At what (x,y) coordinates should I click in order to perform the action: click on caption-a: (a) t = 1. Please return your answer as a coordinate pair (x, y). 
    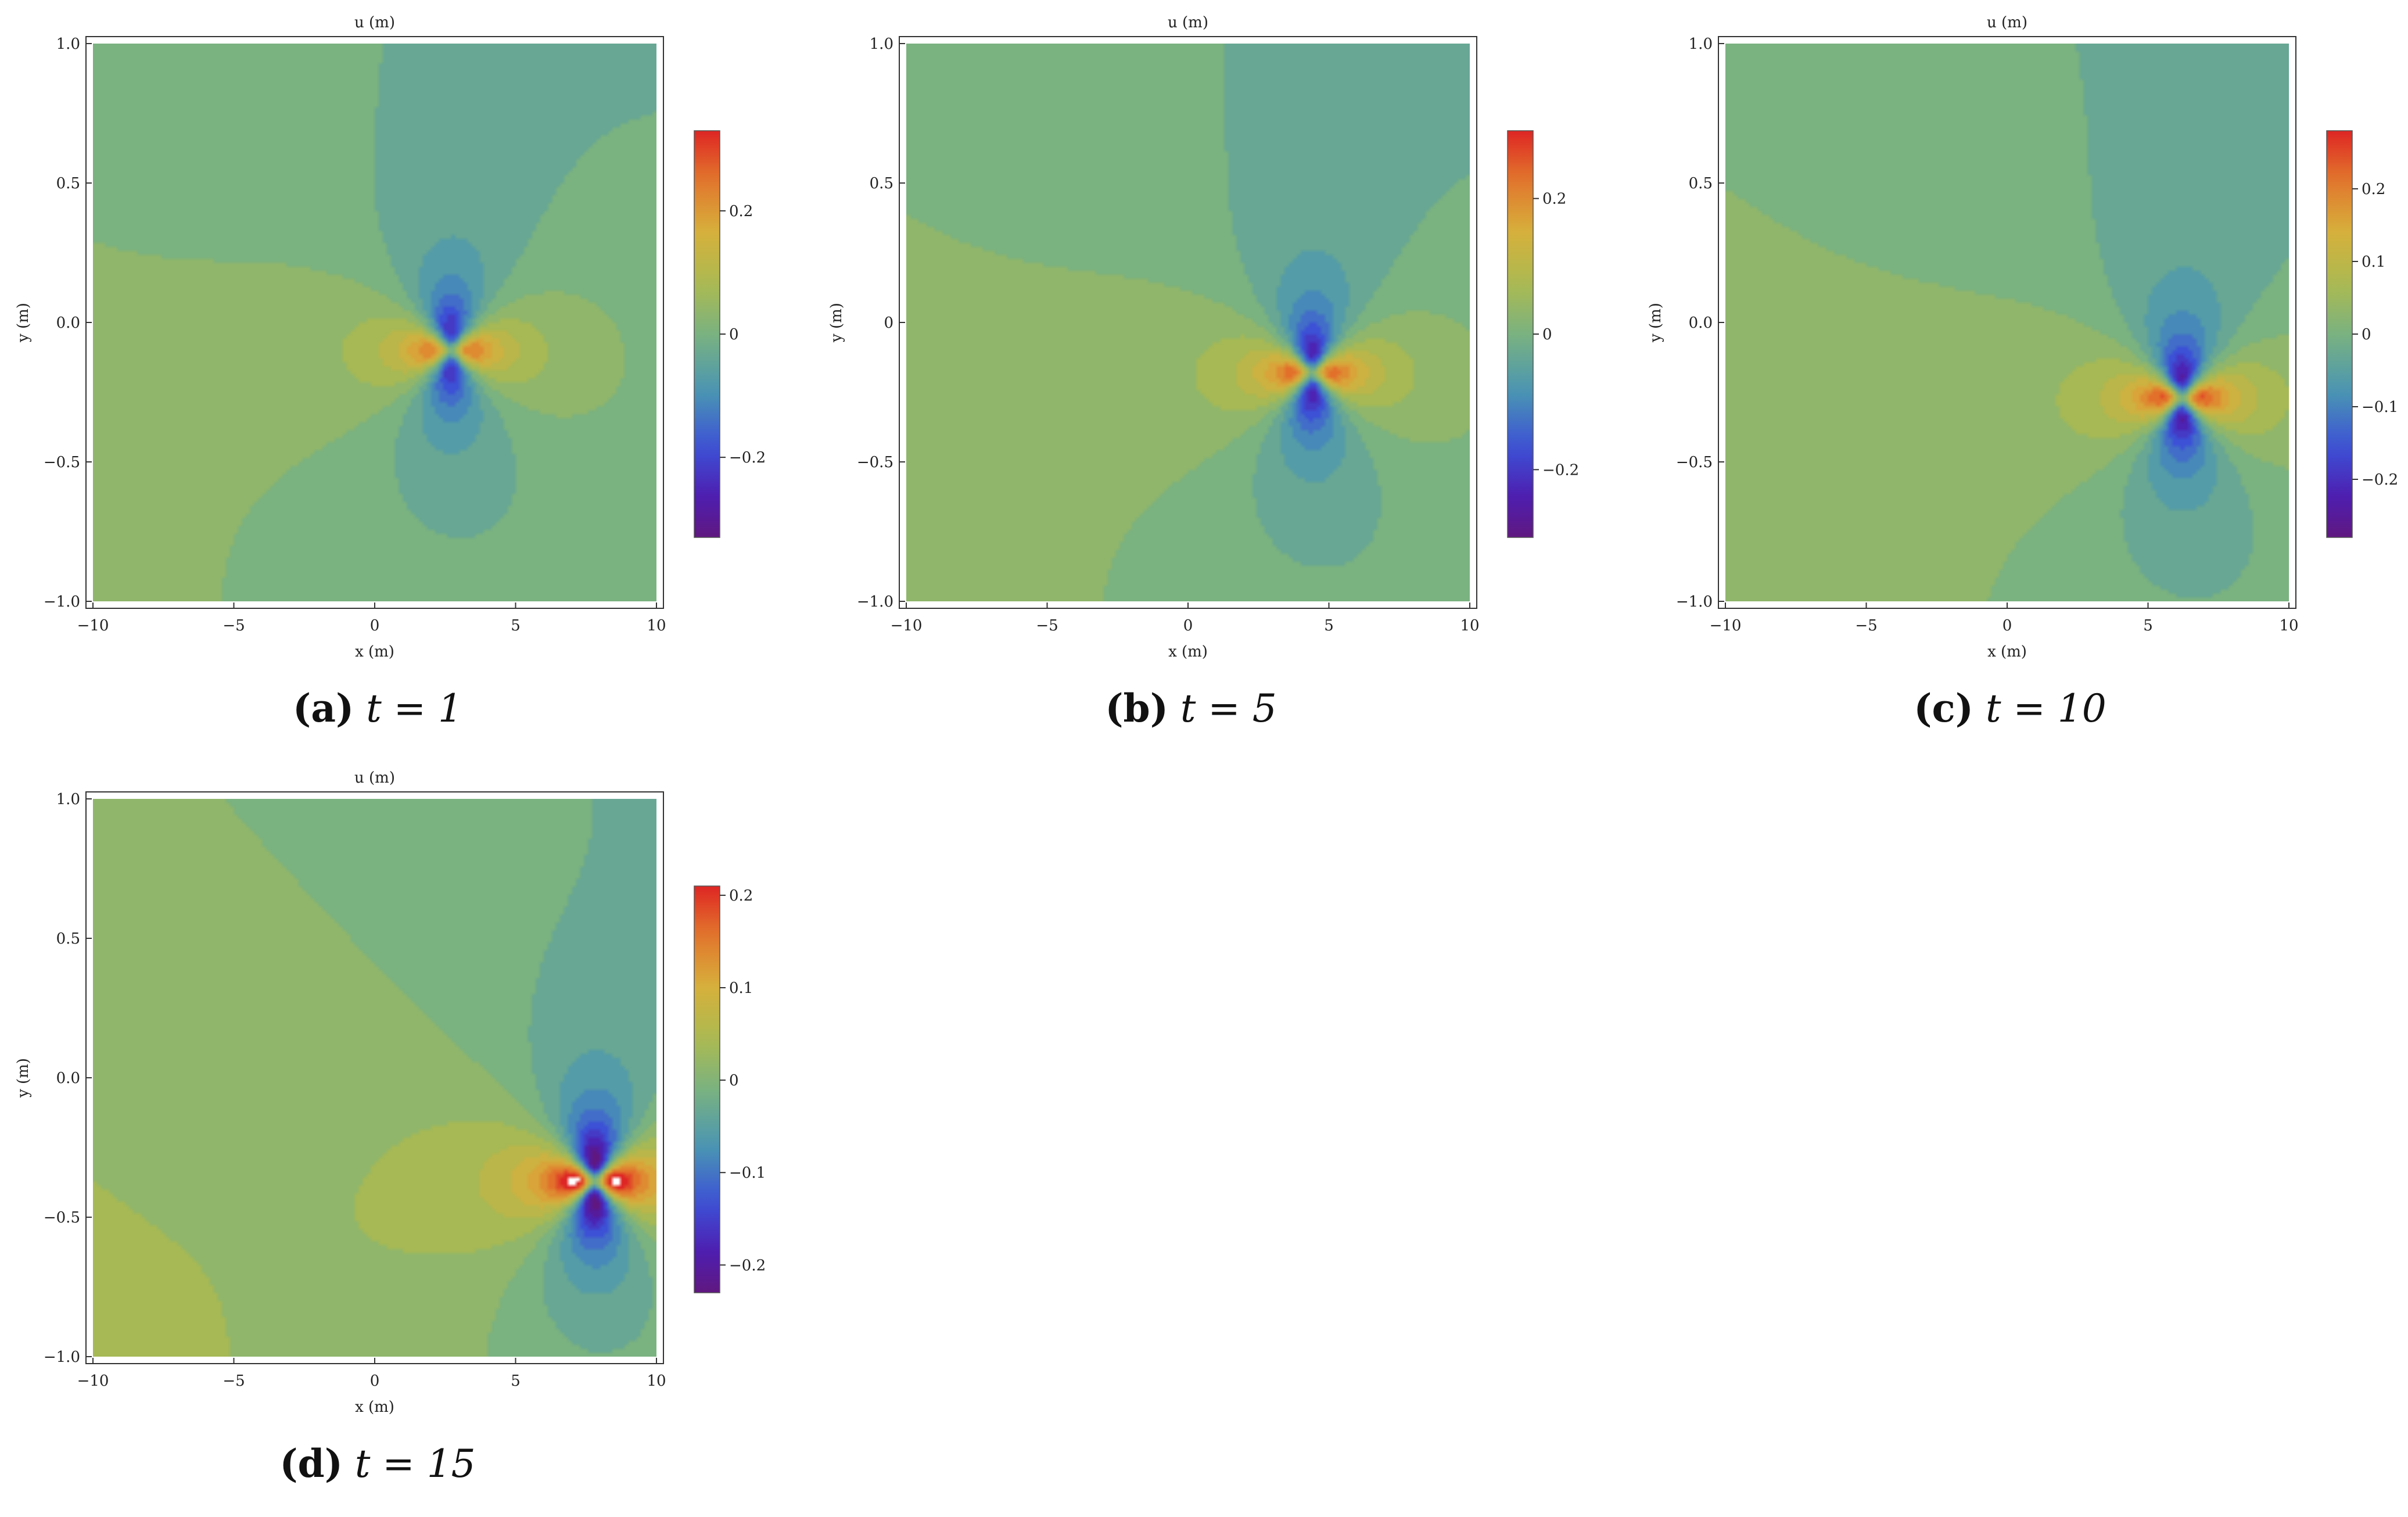
    Looking at the image, I should click on (377, 708).